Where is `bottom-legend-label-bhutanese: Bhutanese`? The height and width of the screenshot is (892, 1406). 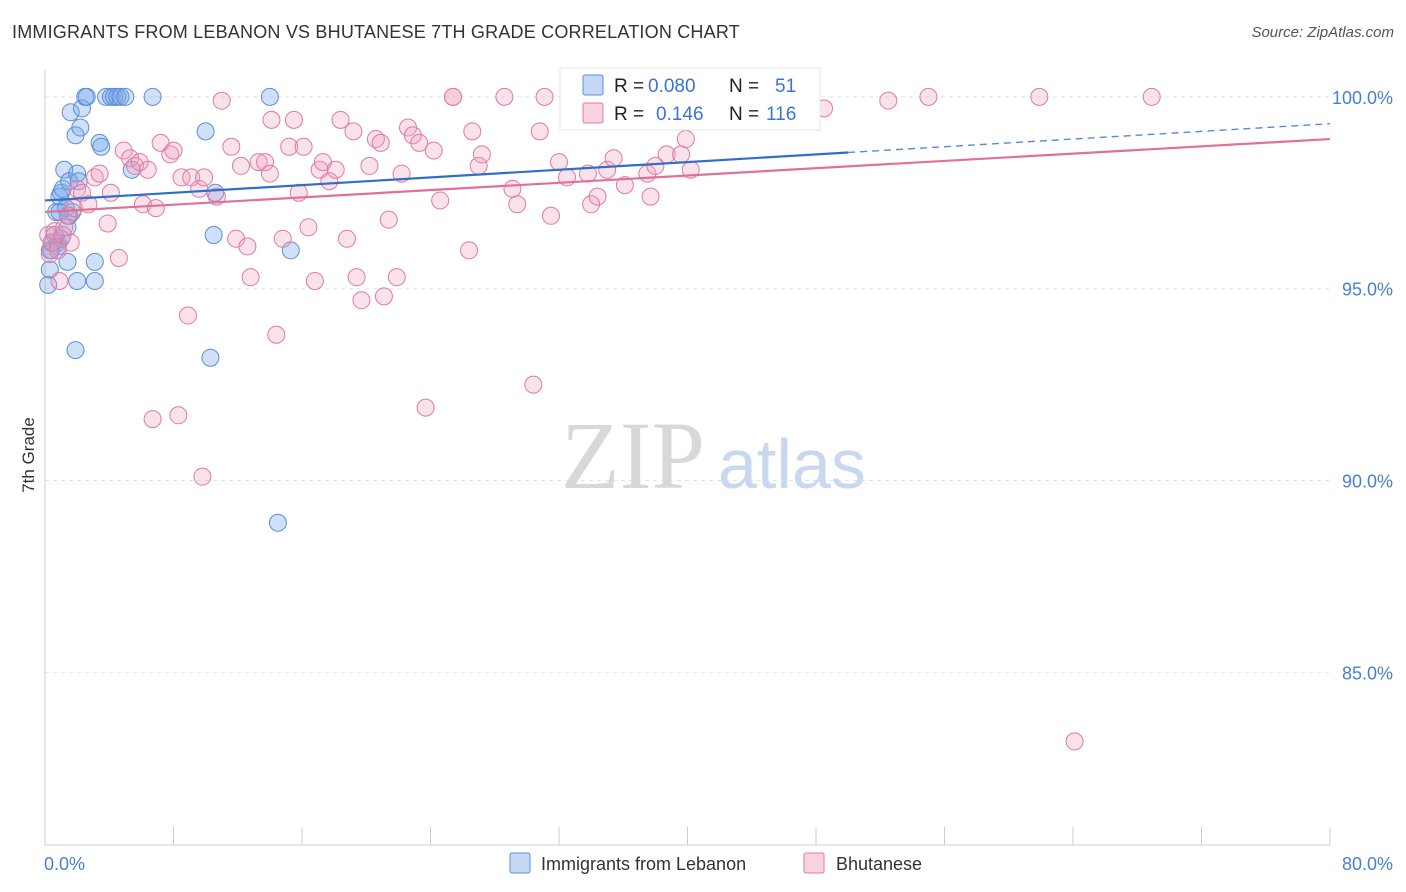 bottom-legend-label-bhutanese: Bhutanese is located at coordinates (879, 864).